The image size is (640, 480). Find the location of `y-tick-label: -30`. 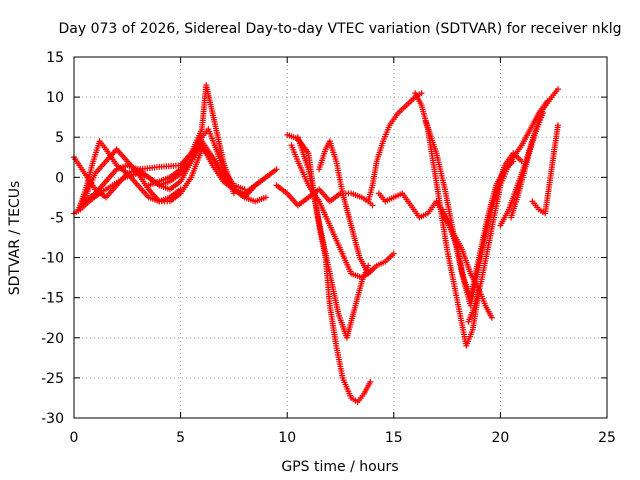

y-tick-label: -30 is located at coordinates (52, 419).